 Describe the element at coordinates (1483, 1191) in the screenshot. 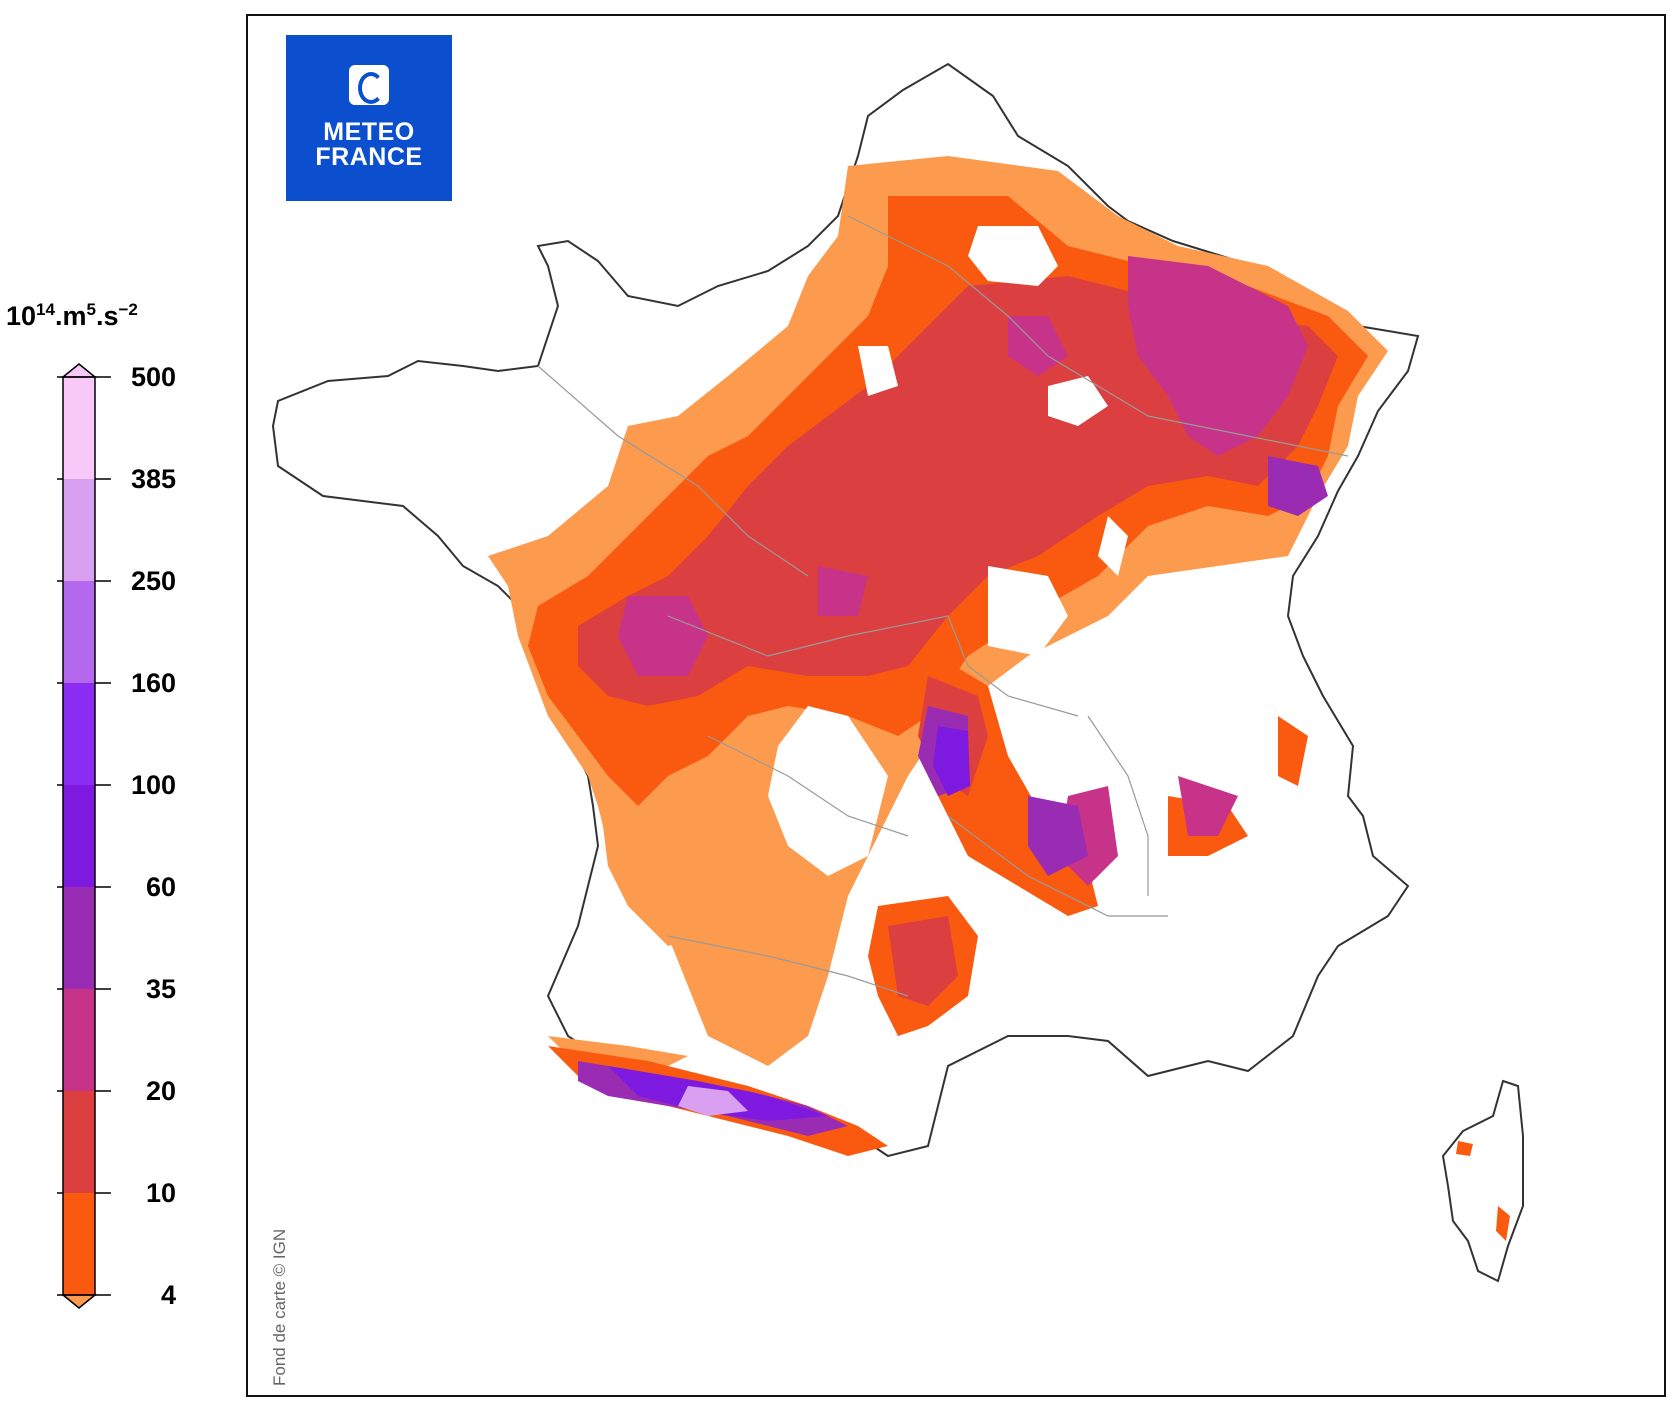

I see `corsica-precip` at that location.